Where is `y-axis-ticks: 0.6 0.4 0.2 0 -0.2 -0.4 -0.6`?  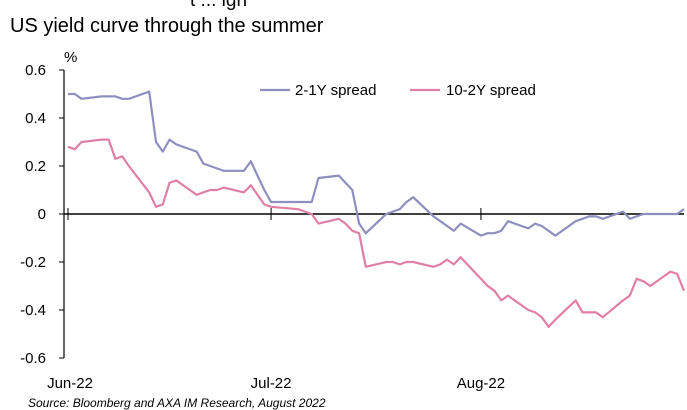 y-axis-ticks: 0.6 0.4 0.2 0 -0.2 -0.4 -0.6 is located at coordinates (42, 214).